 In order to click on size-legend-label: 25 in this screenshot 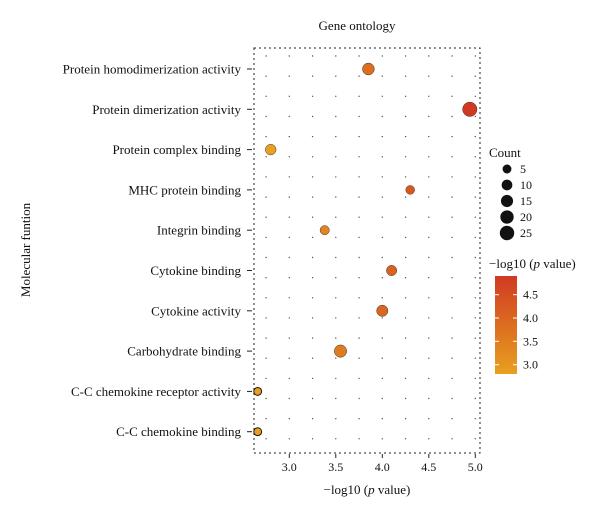, I will do `click(526, 233)`.